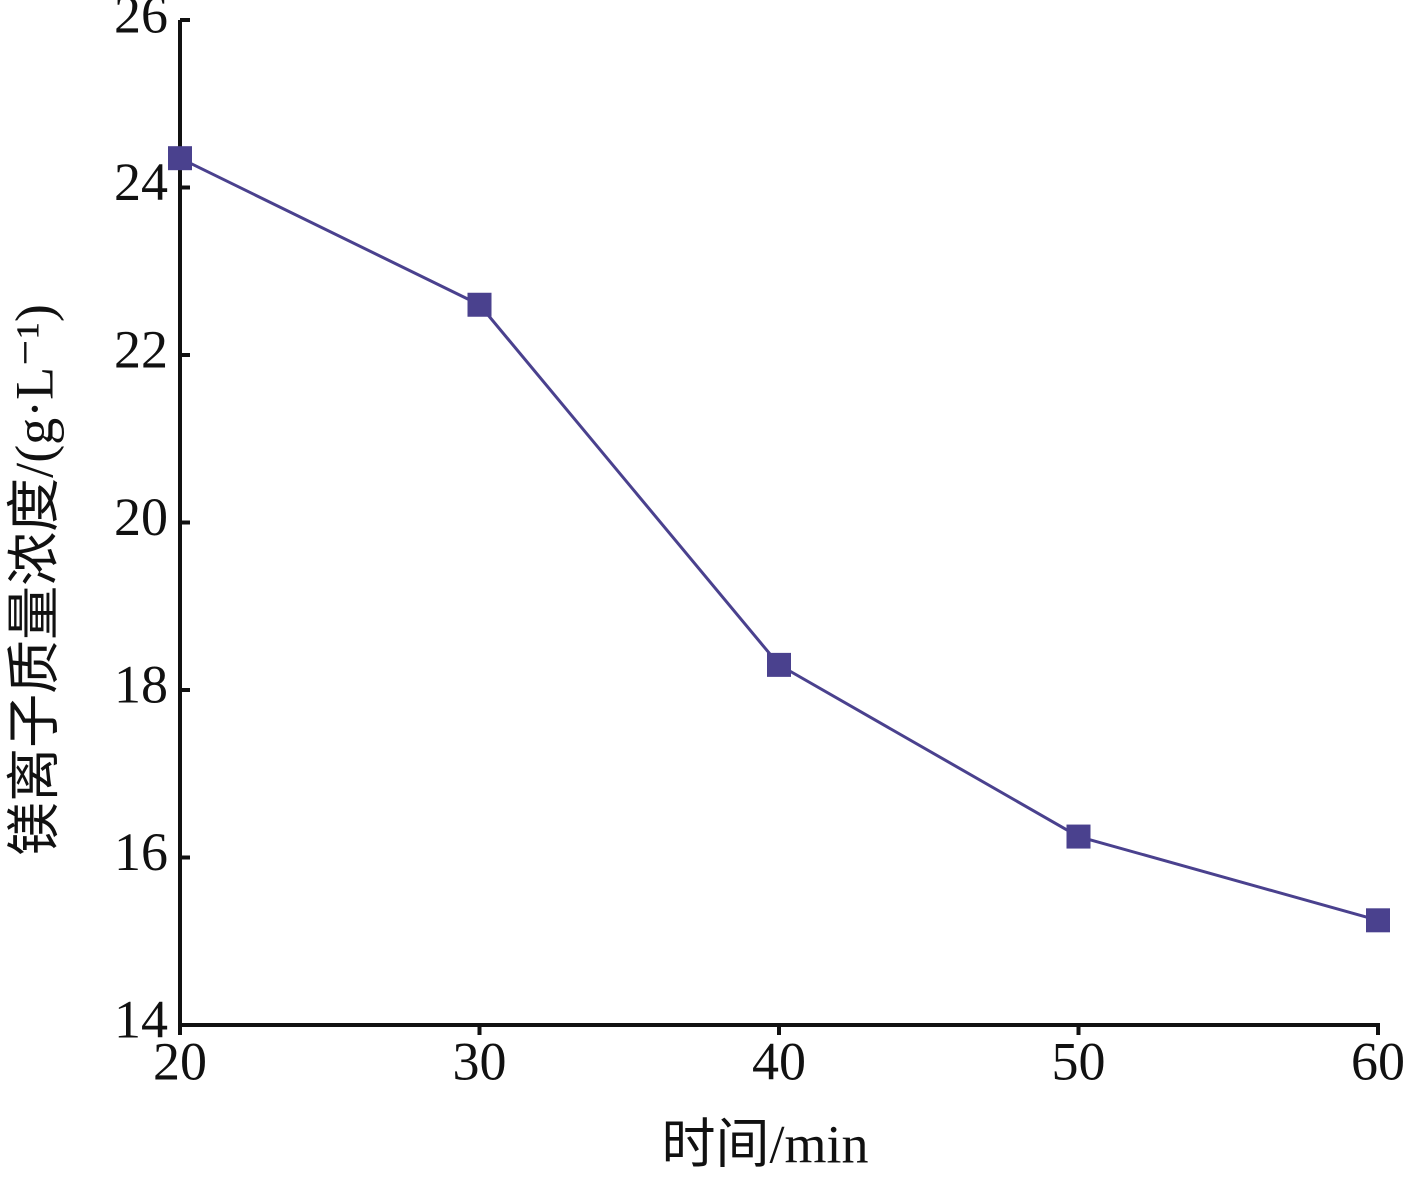 The height and width of the screenshot is (1181, 1417). Describe the element at coordinates (141, 22) in the screenshot. I see `y-tick-label: 26` at that location.